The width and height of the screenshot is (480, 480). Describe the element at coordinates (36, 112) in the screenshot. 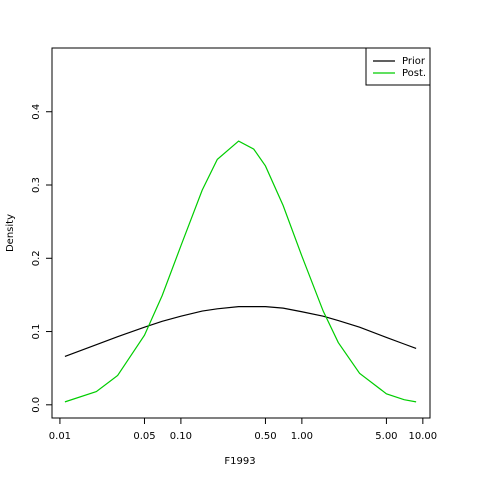

I see `y-tick-label: 0.4` at that location.